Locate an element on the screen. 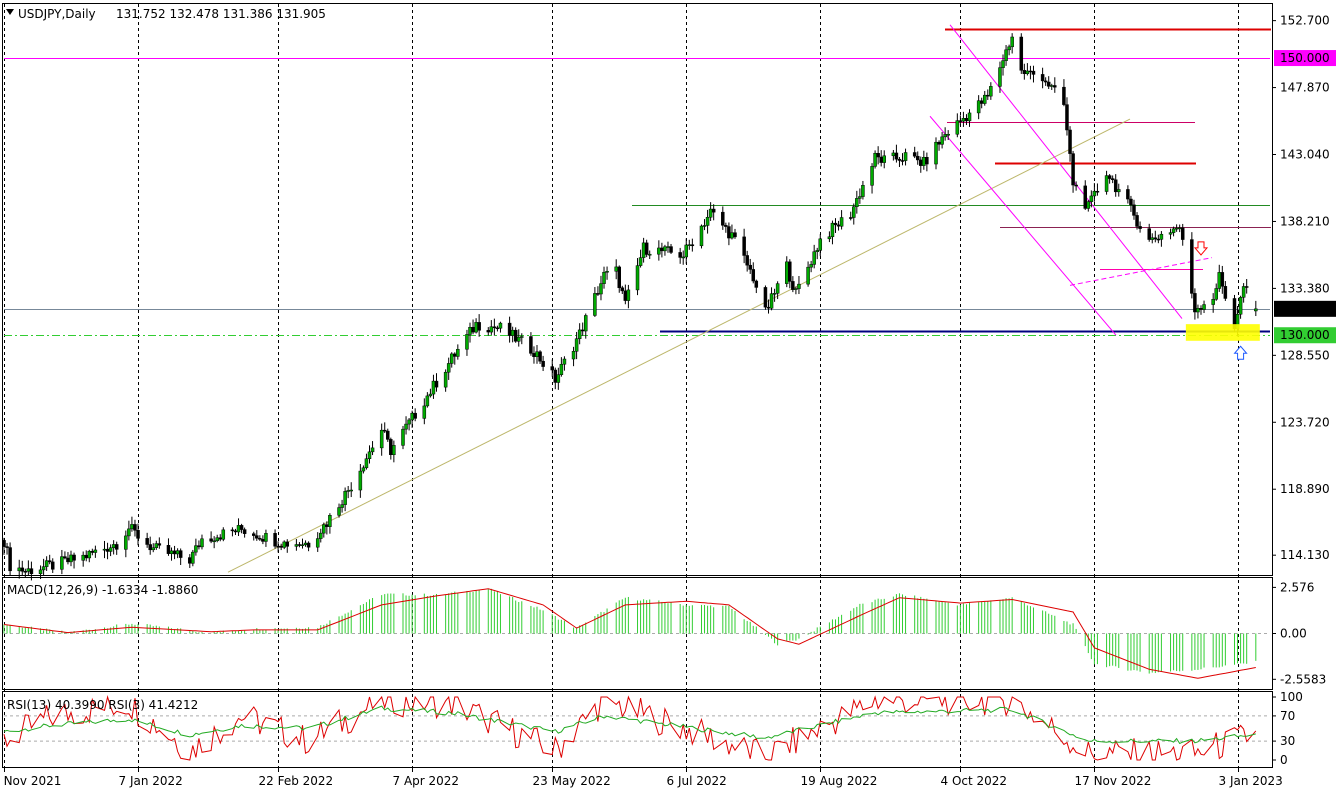  rsi-tick-label: 100 is located at coordinates (1291, 697).